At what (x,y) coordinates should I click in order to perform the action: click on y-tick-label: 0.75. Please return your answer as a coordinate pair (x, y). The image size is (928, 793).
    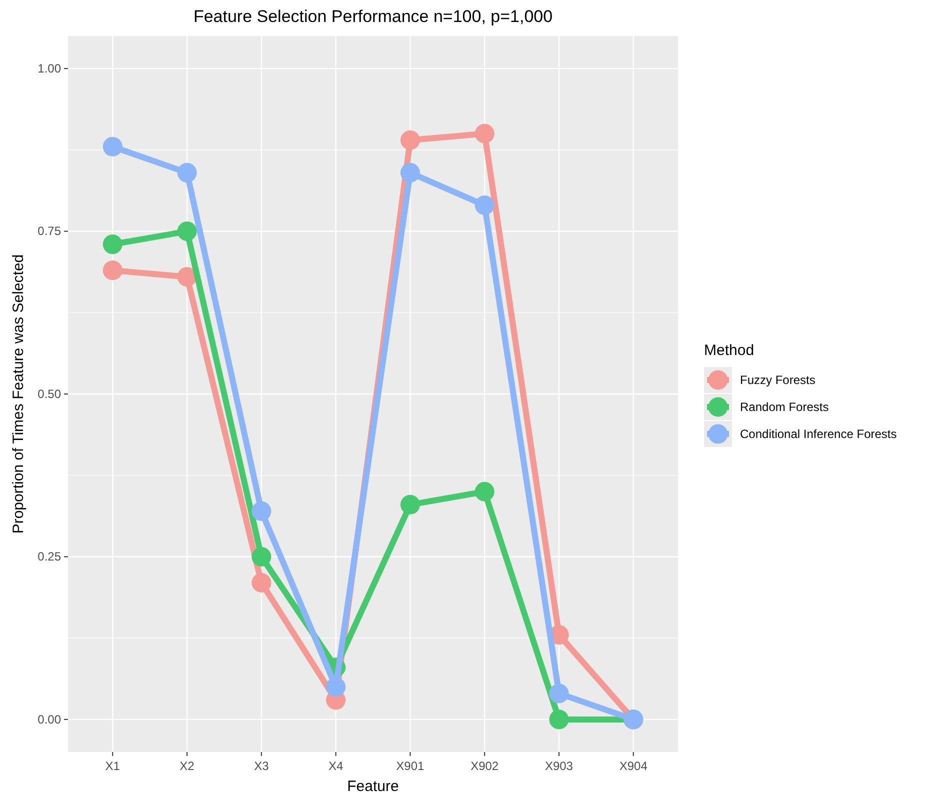
    Looking at the image, I should click on (50, 231).